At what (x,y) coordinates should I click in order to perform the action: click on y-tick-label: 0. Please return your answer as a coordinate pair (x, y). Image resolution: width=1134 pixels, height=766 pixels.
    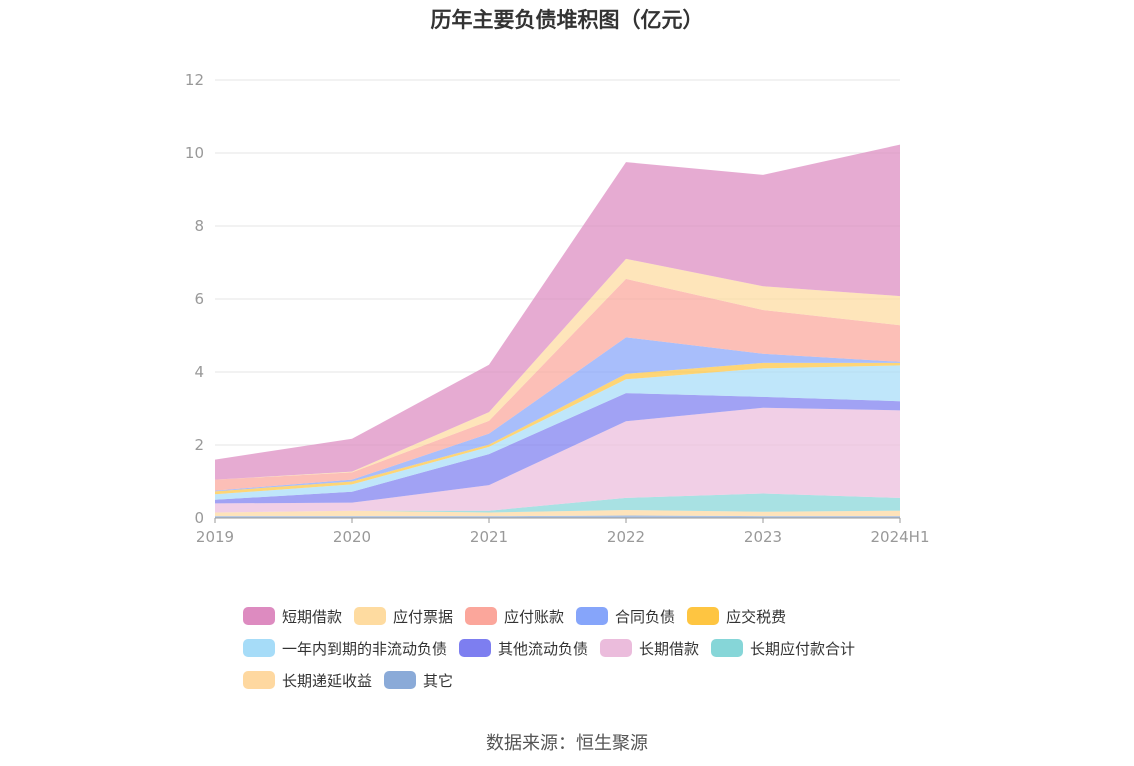
    Looking at the image, I should click on (199, 518).